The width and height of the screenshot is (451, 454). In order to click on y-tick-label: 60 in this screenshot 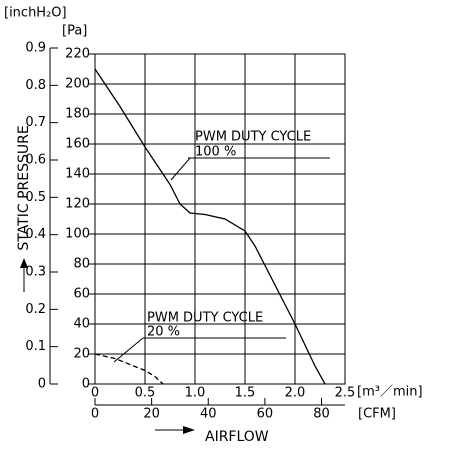, I will do `click(81, 294)`.